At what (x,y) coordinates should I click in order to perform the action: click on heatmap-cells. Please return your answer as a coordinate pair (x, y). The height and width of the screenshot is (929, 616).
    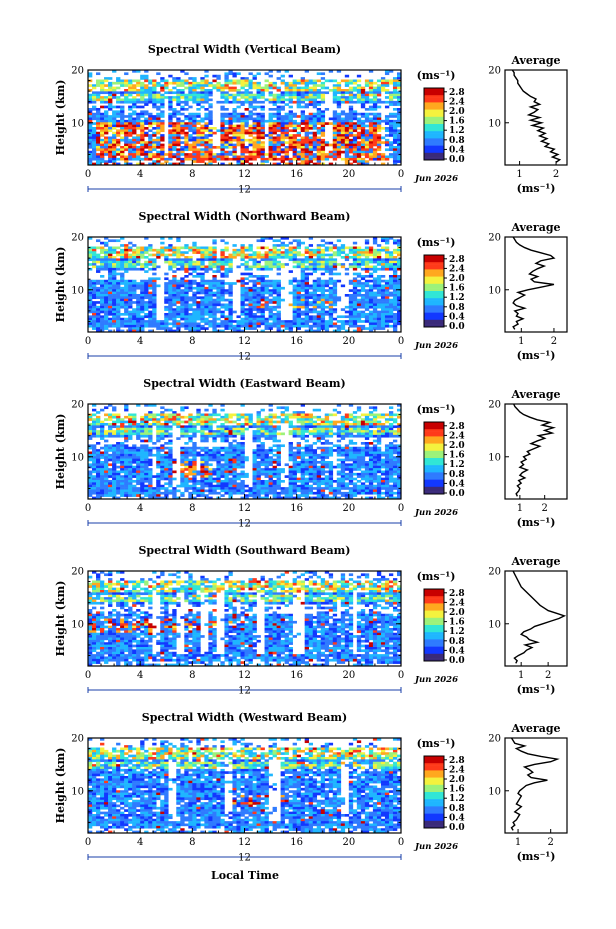
    Looking at the image, I should click on (245, 118).